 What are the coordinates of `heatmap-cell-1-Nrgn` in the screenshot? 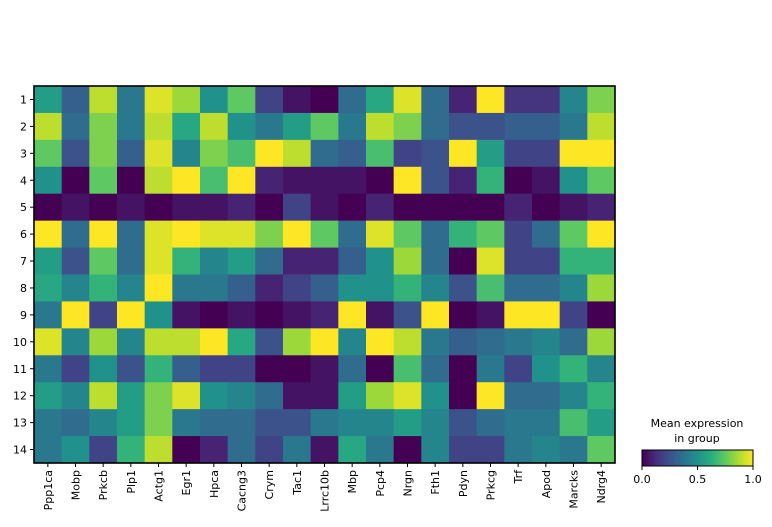 It's located at (407, 100).